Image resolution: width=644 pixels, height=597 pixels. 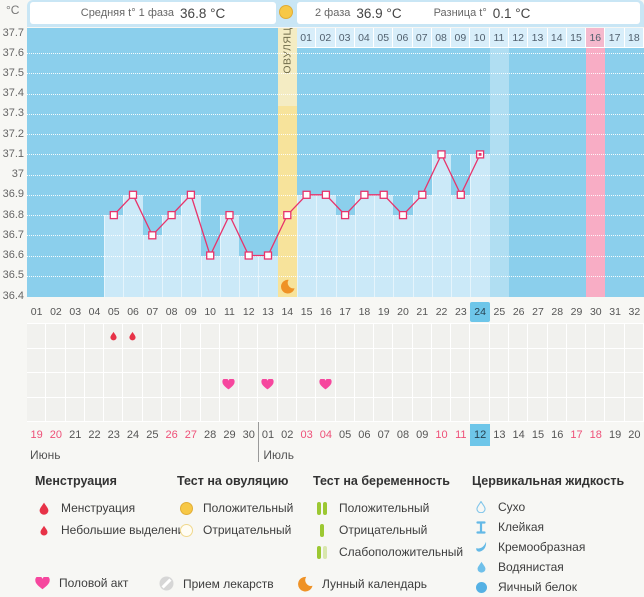 I want to click on cycle-day-cell: 15, so click(x=306, y=312).